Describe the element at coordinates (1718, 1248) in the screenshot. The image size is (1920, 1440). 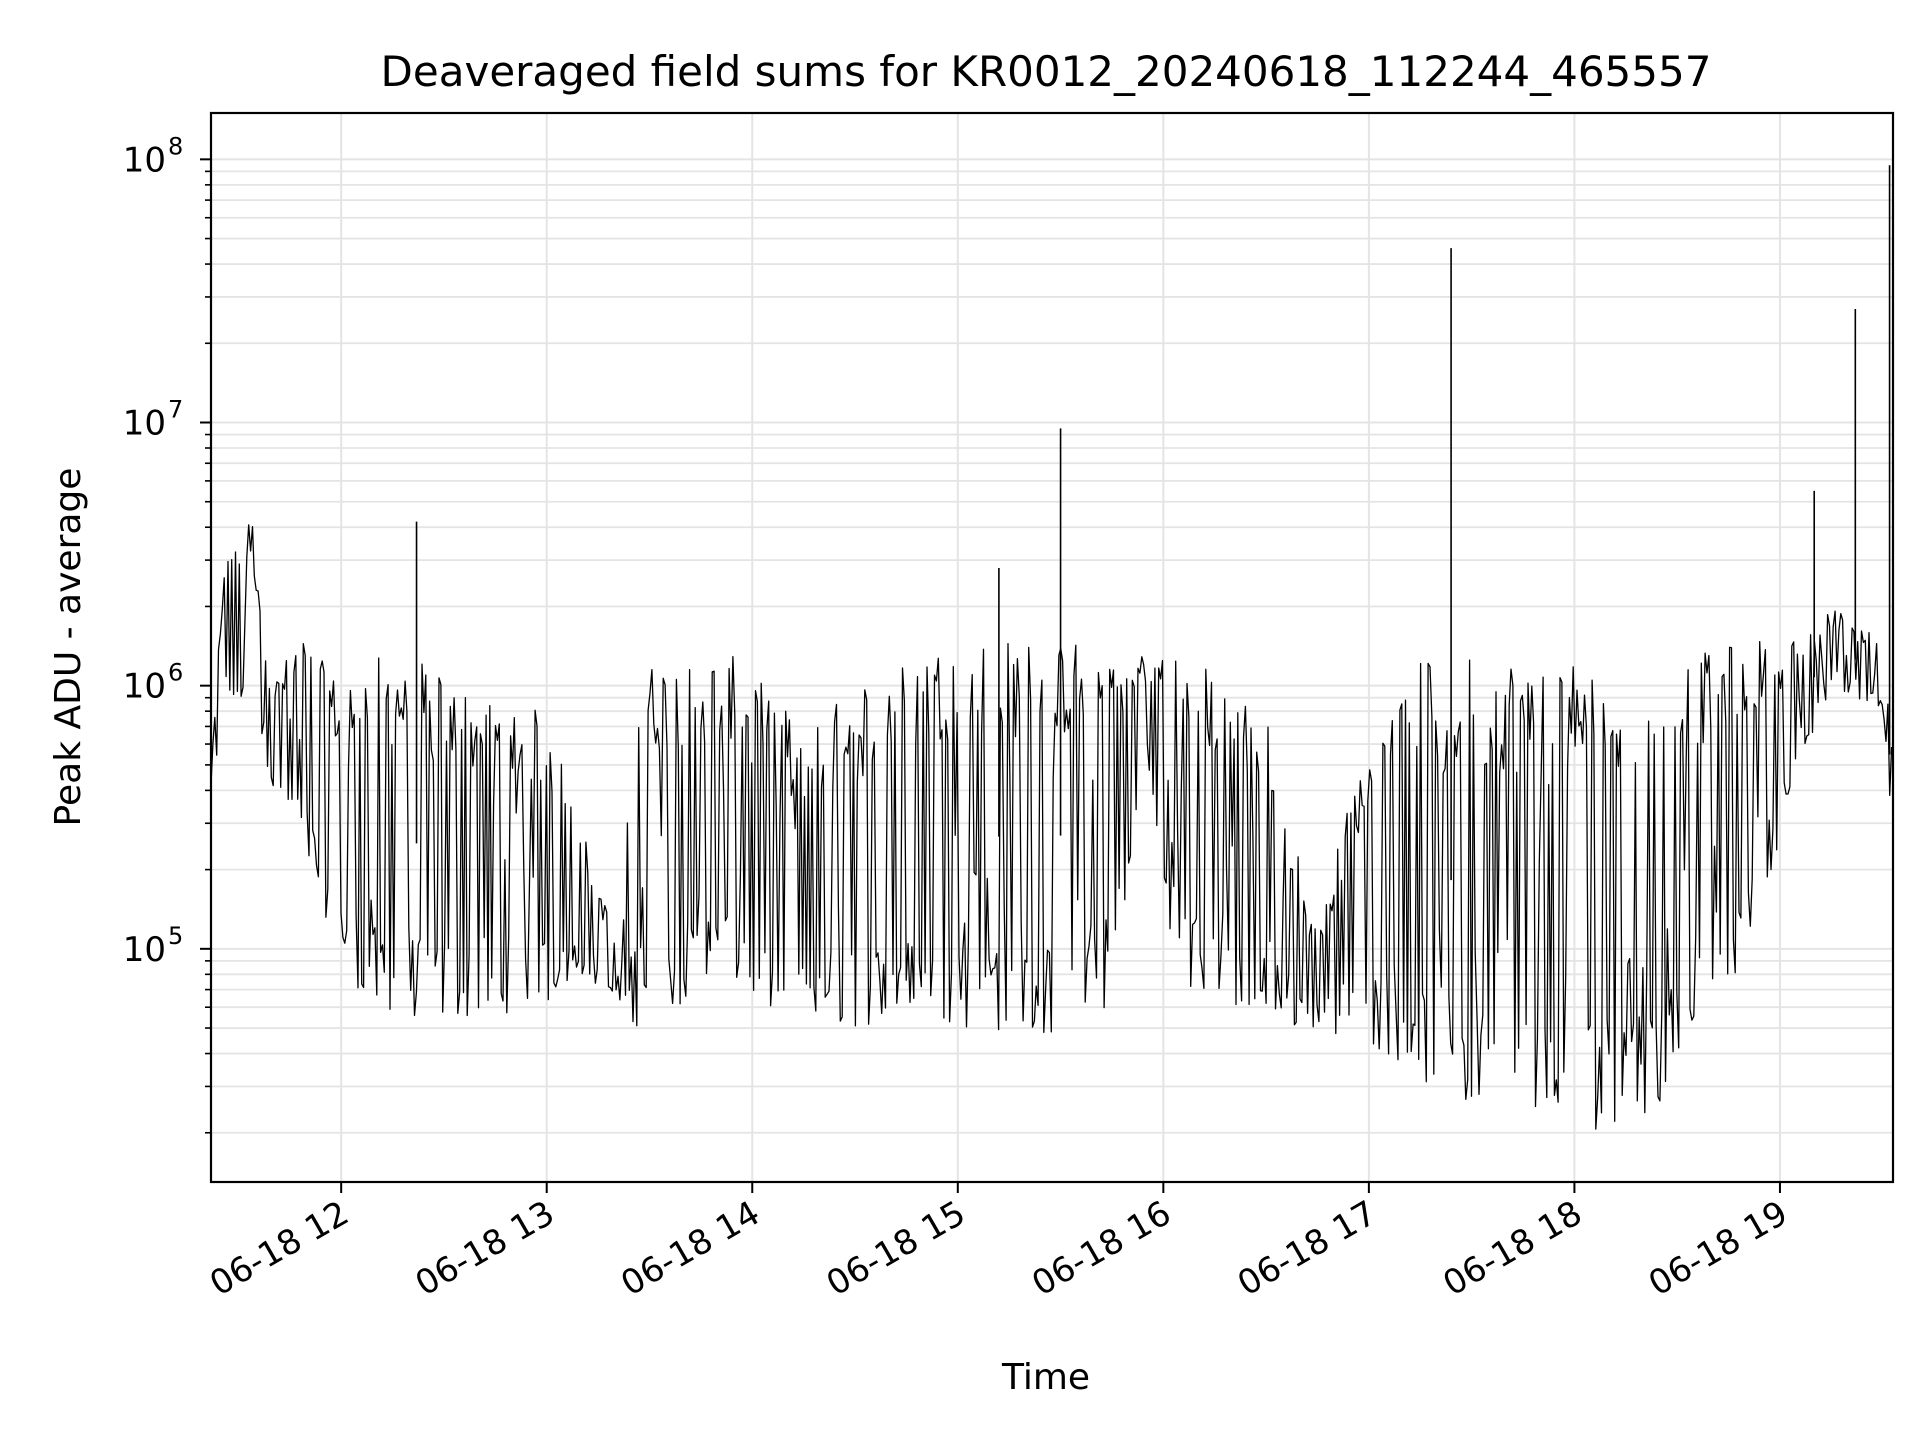
I see `x-tick-label: 06-18 19` at that location.